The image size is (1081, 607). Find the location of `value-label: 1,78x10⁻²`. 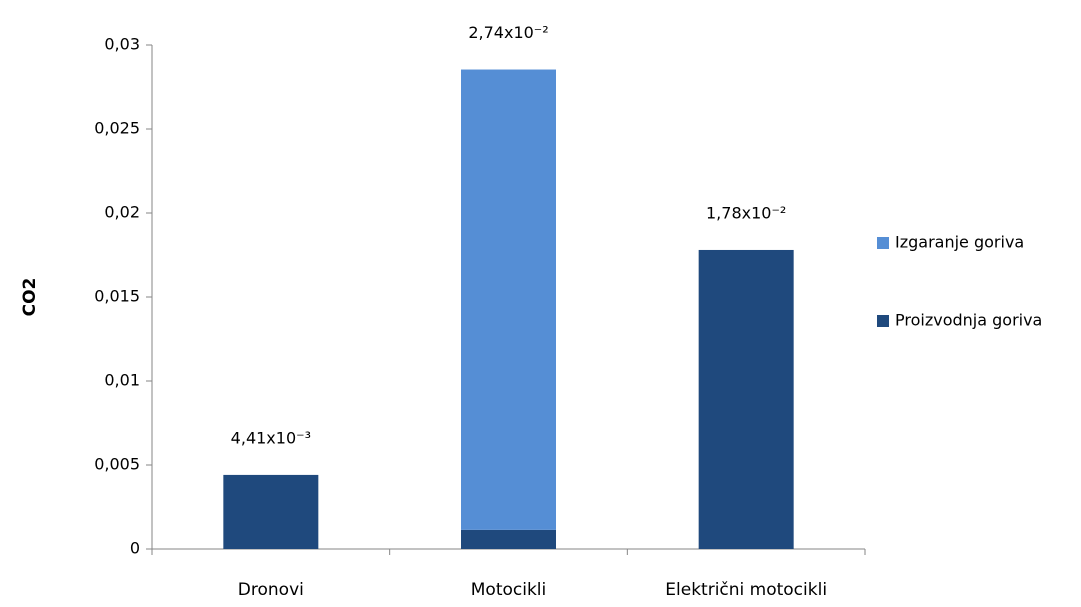

value-label: 1,78x10⁻² is located at coordinates (746, 212).